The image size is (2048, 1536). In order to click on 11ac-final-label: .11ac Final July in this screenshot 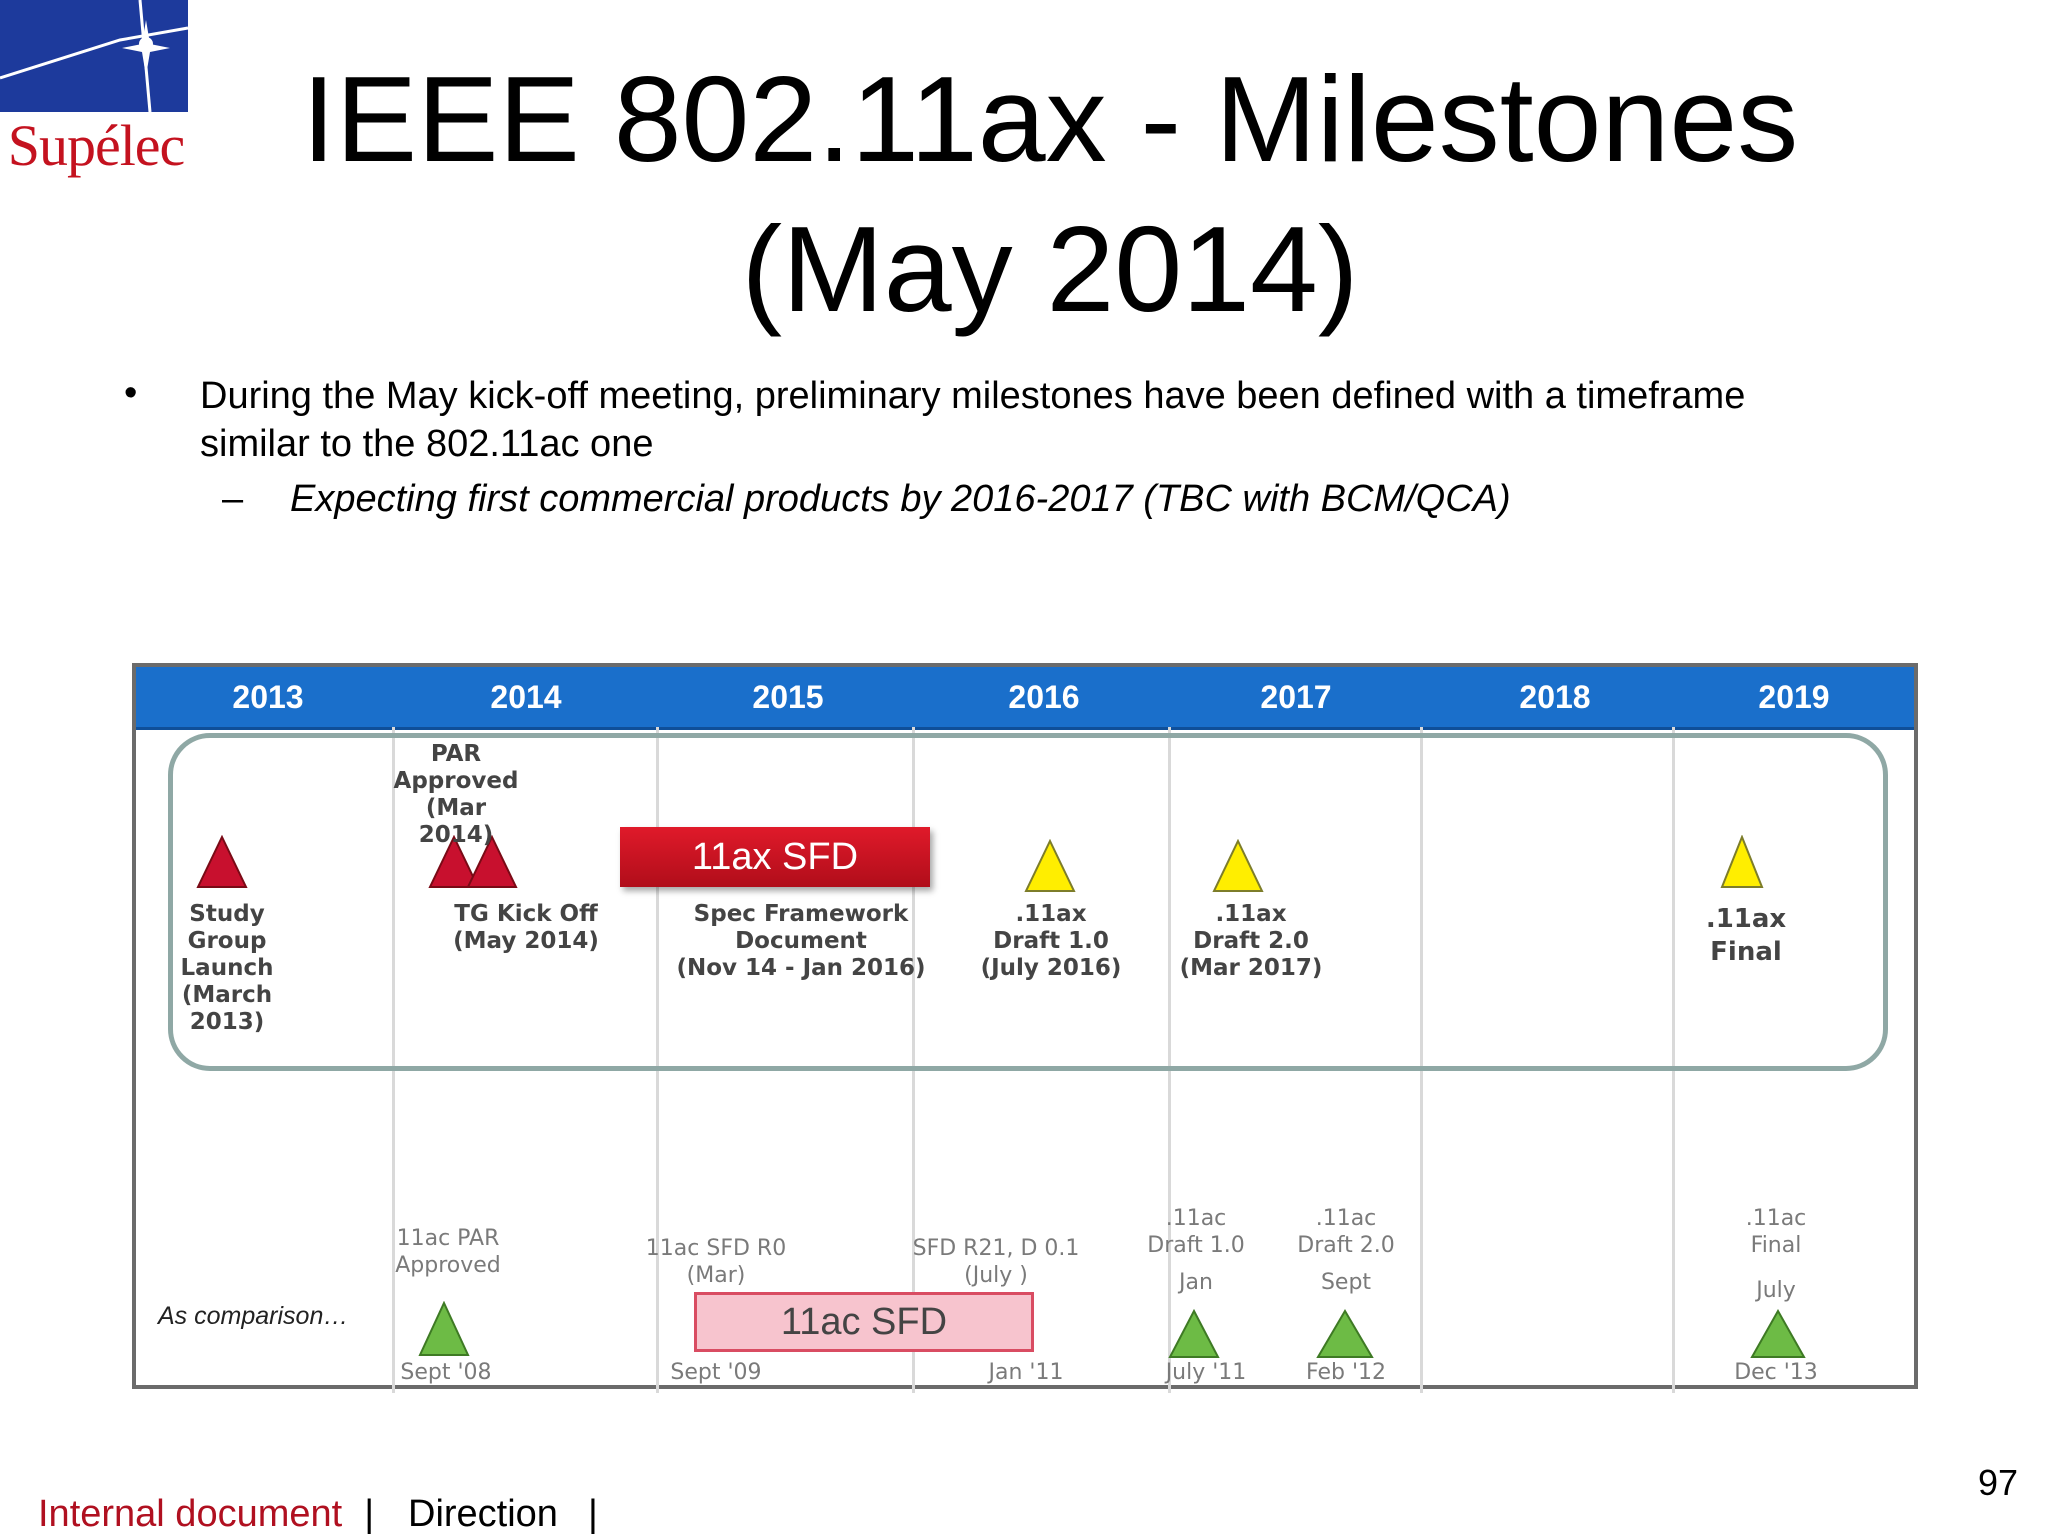, I will do `click(1776, 1254)`.